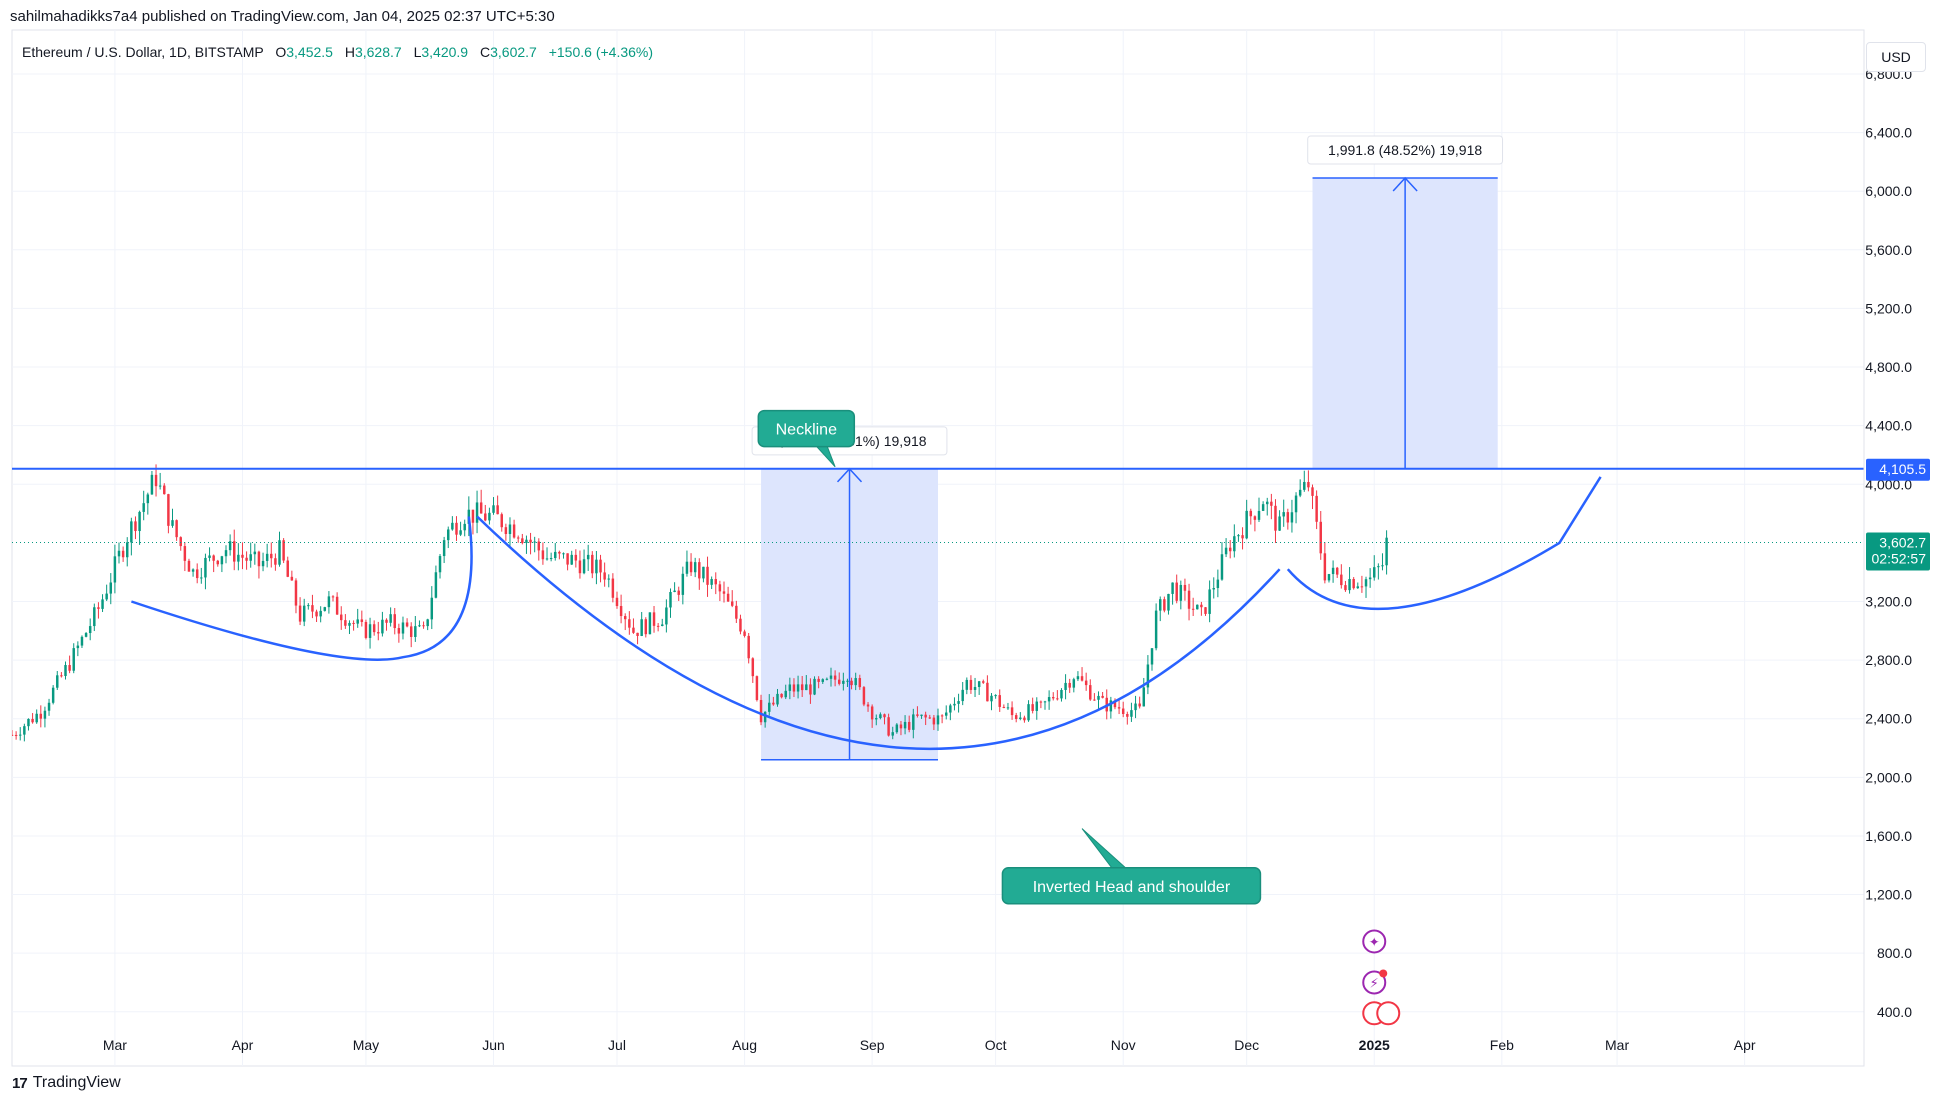 Image resolution: width=1946 pixels, height=1104 pixels. What do you see at coordinates (1888, 895) in the screenshot?
I see `y-tick-label: 1,200.0` at bounding box center [1888, 895].